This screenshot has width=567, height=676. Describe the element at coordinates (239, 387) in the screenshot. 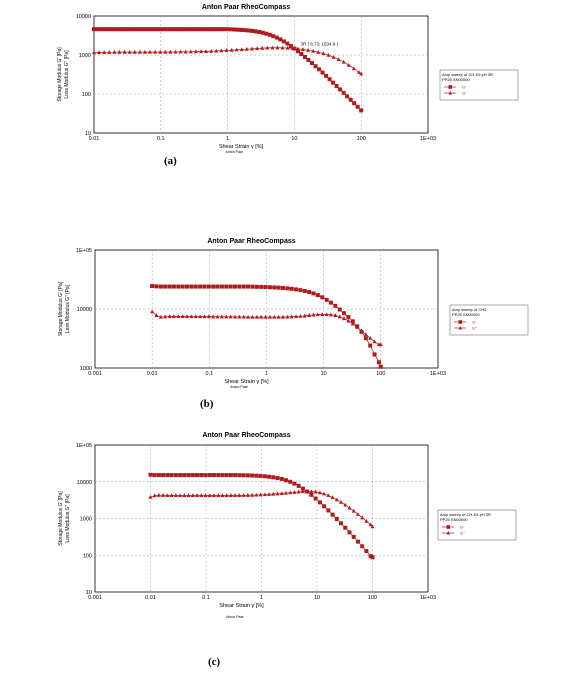

I see `footer-text: Anton Paar` at that location.